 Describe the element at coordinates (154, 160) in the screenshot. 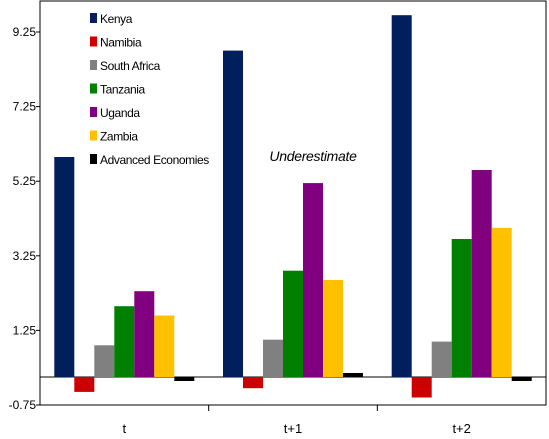

I see `legend-label: Advanced Economies` at that location.